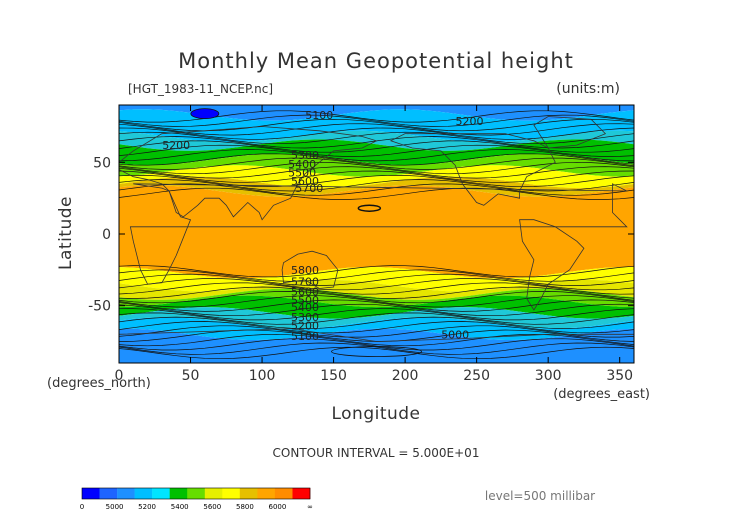  I want to click on colorbar-tick-label: 6000, so click(277, 507).